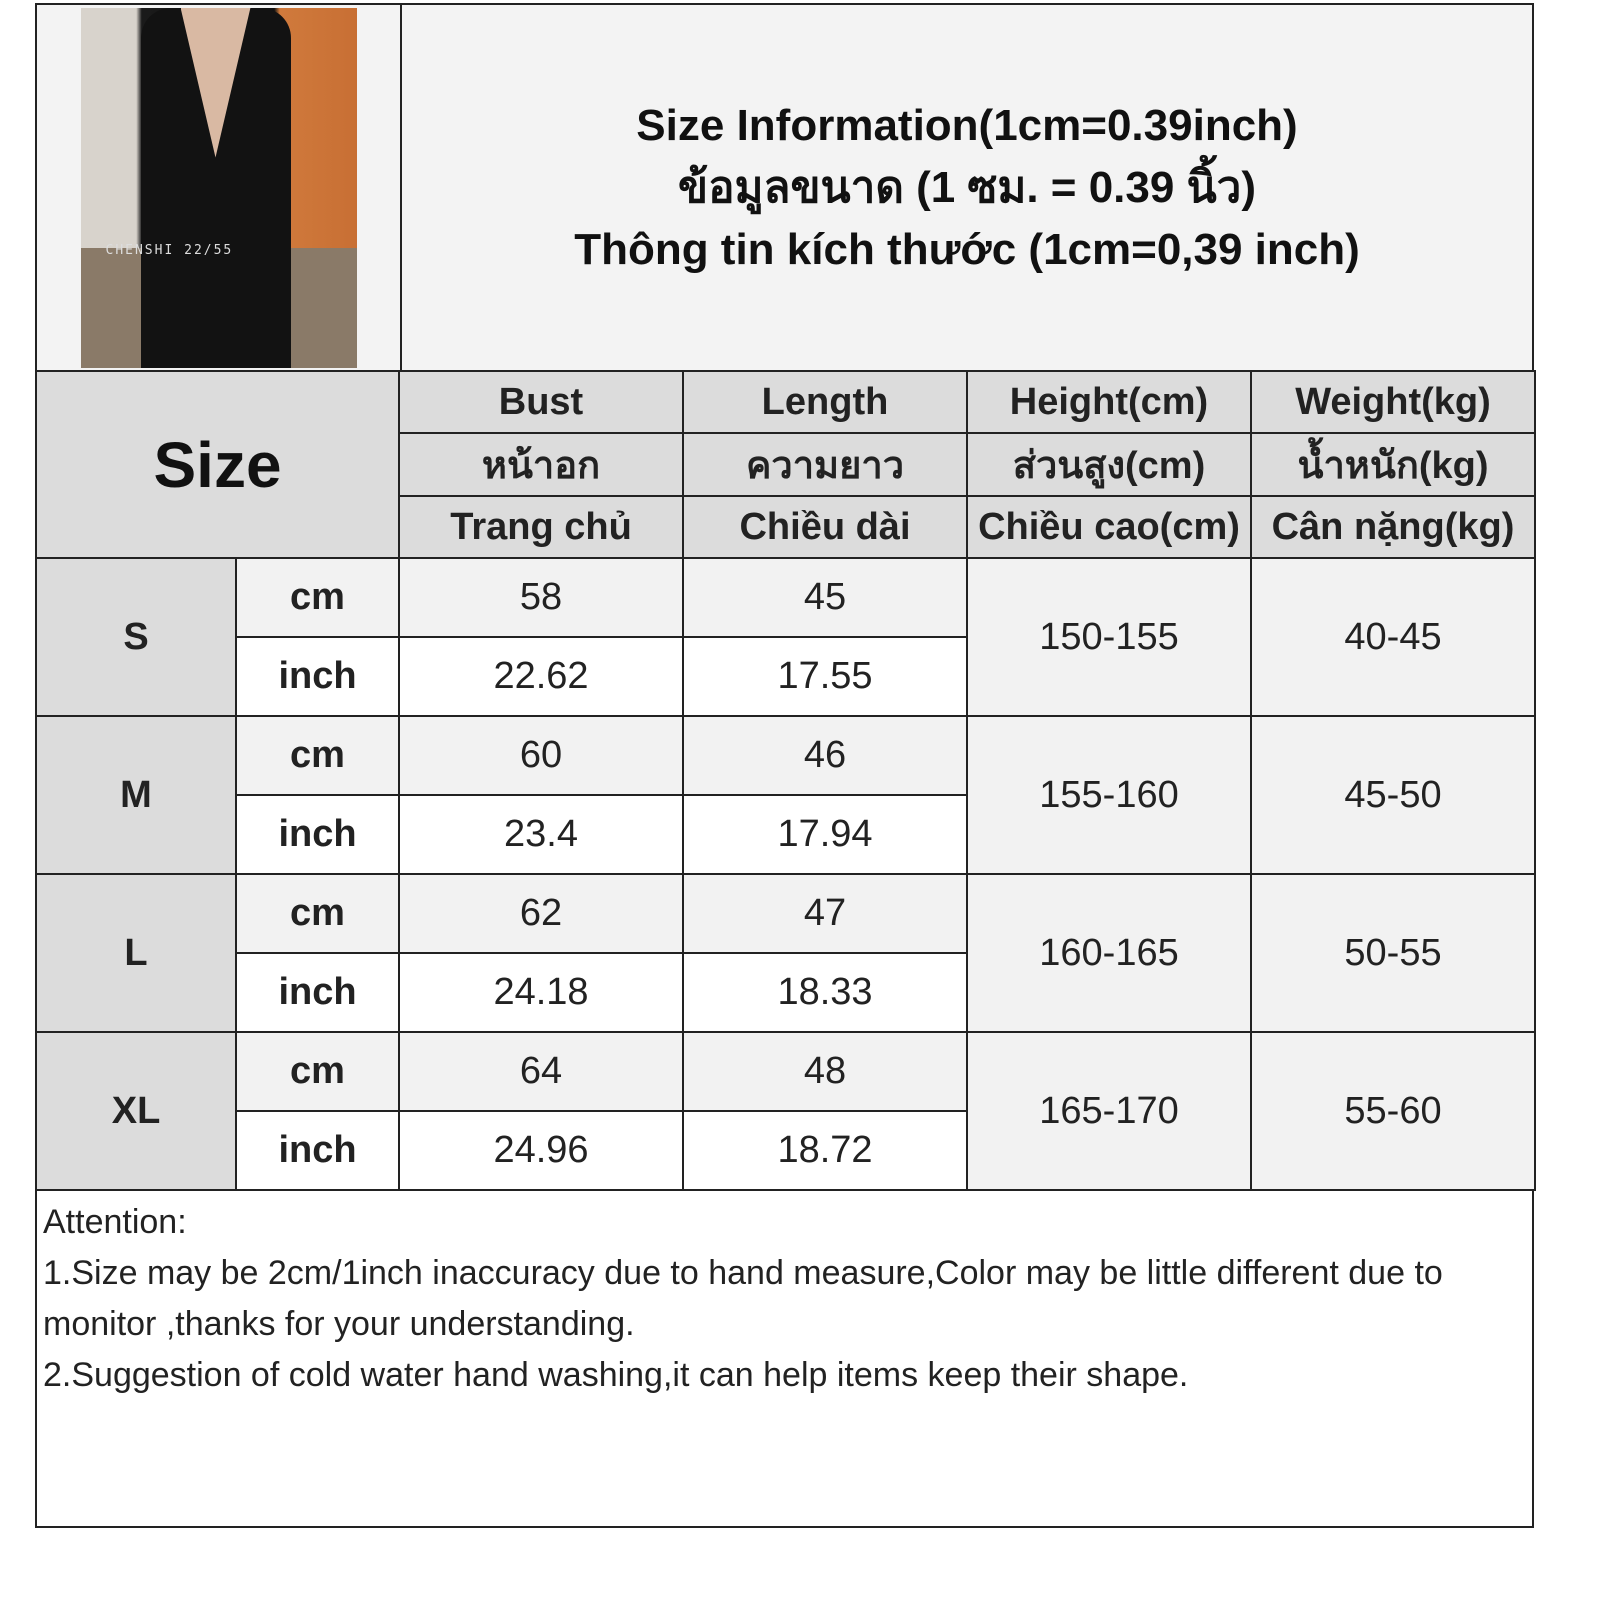 The height and width of the screenshot is (1600, 1600). I want to click on header-weight-en: Weight(kg), so click(1393, 402).